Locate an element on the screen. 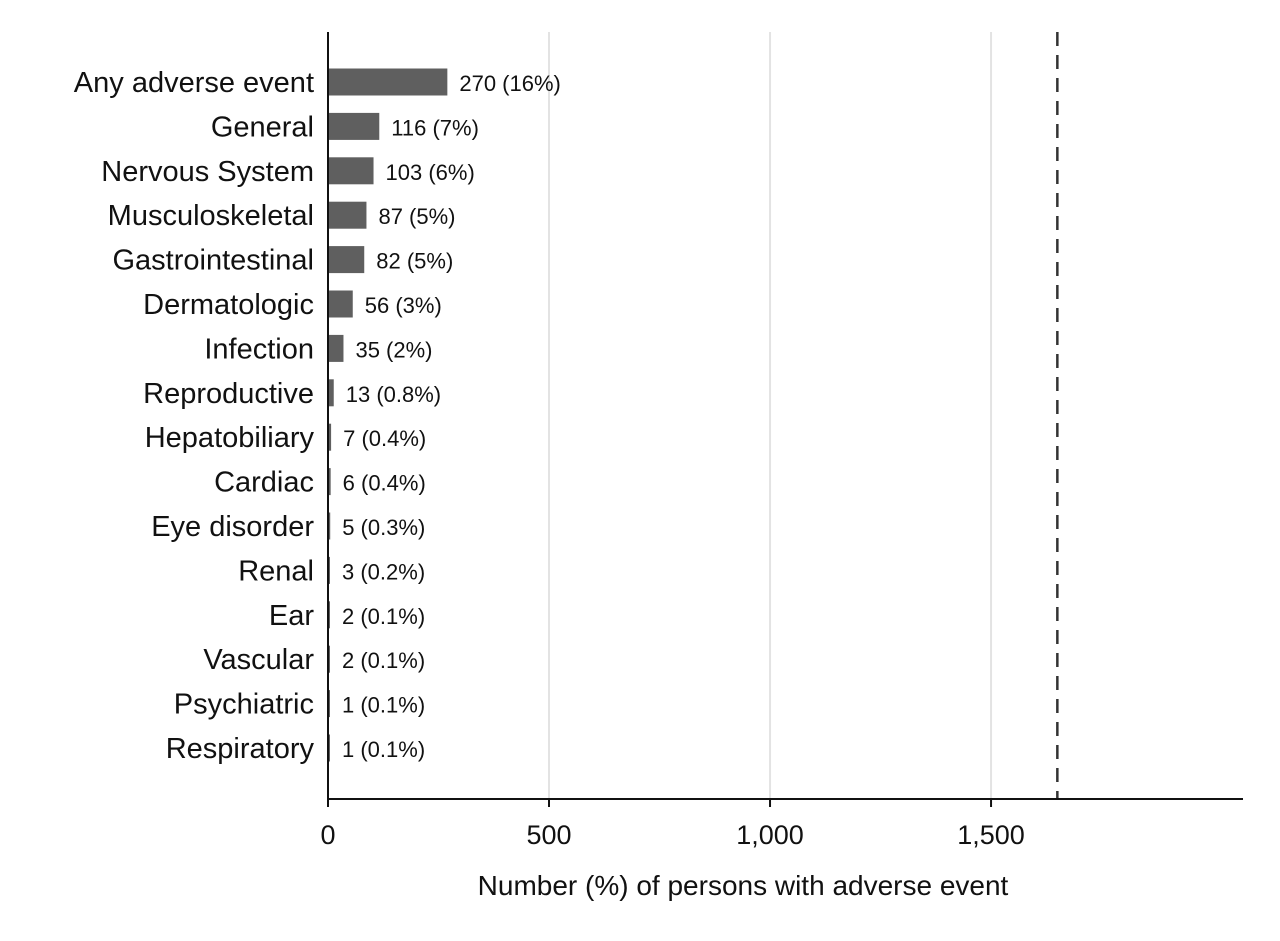 This screenshot has height=941, width=1280. bars is located at coordinates (388, 415).